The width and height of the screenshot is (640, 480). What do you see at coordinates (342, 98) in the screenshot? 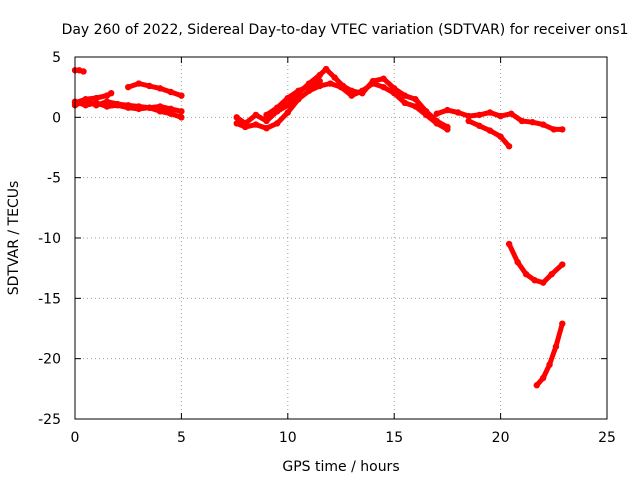
I see `series-arc-f` at bounding box center [342, 98].